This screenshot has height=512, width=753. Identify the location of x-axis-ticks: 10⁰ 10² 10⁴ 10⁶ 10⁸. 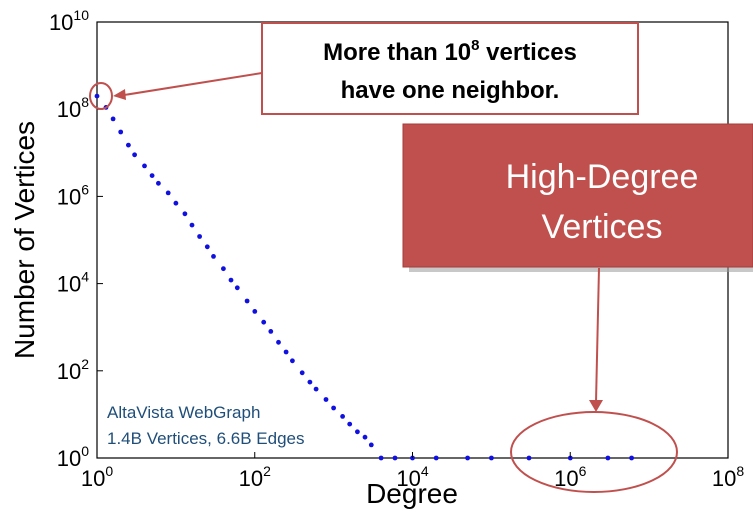
(412, 471).